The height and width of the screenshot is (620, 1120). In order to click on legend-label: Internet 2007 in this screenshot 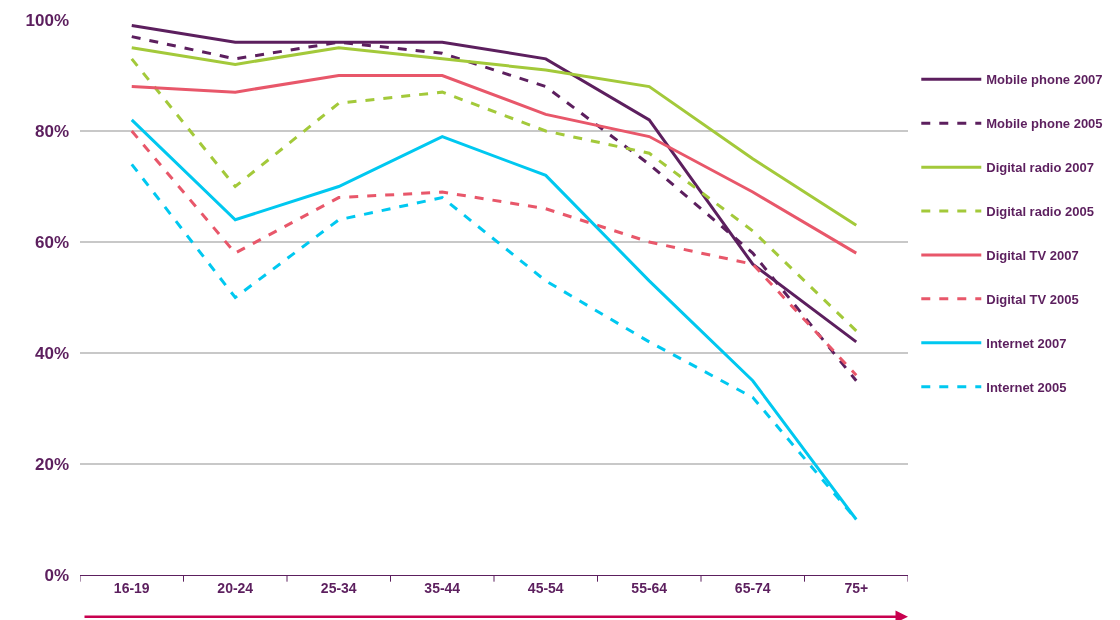, I will do `click(1026, 343)`.